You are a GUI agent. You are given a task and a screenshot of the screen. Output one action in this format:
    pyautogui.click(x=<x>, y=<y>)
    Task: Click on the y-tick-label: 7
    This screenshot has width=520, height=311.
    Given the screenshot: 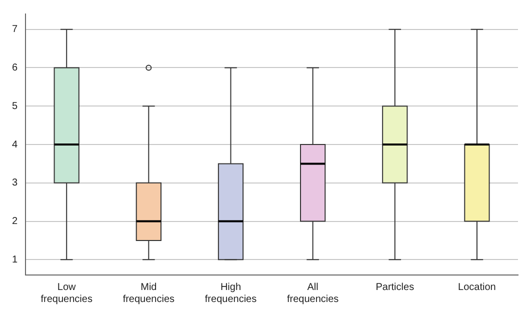 What is the action you would take?
    pyautogui.click(x=15, y=30)
    